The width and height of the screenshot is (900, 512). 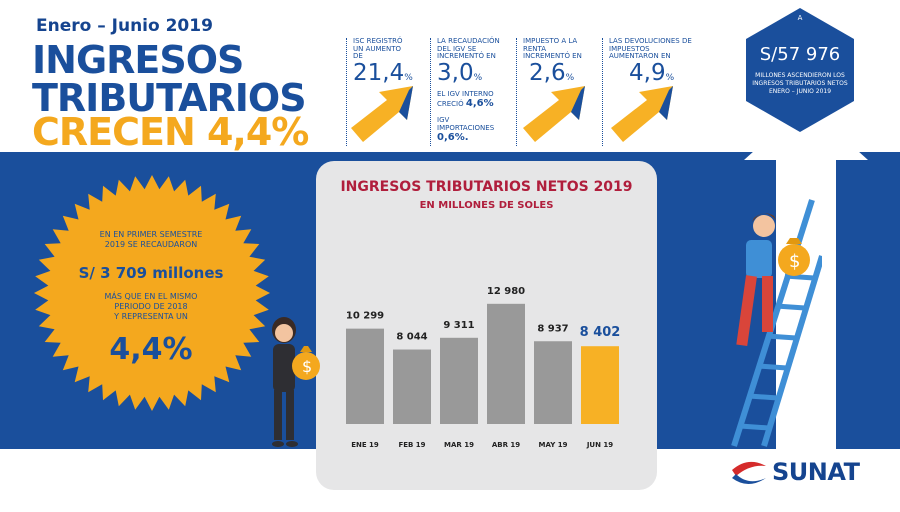 What do you see at coordinates (460, 73) in the screenshot?
I see `stat-value: 3,0%` at bounding box center [460, 73].